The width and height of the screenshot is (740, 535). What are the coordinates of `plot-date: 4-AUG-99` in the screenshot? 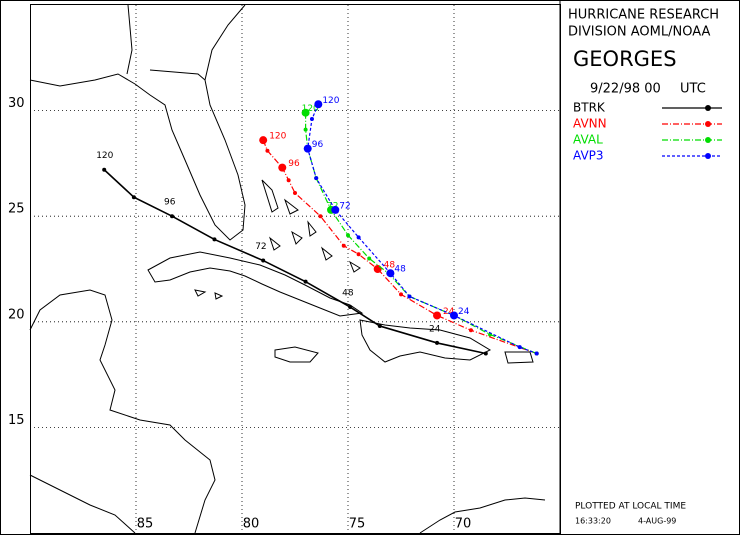 It's located at (657, 521).